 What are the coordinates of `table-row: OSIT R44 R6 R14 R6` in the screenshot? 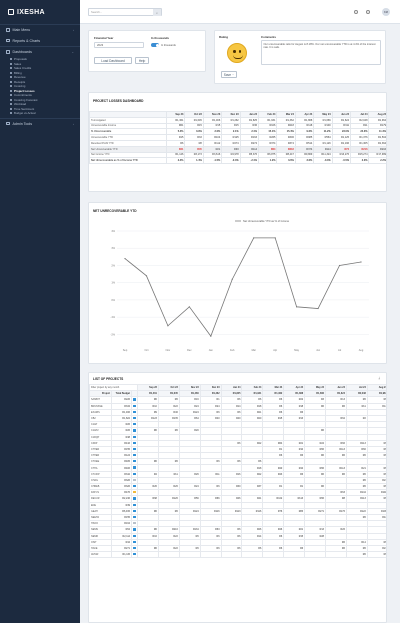 It's located at (237, 542).